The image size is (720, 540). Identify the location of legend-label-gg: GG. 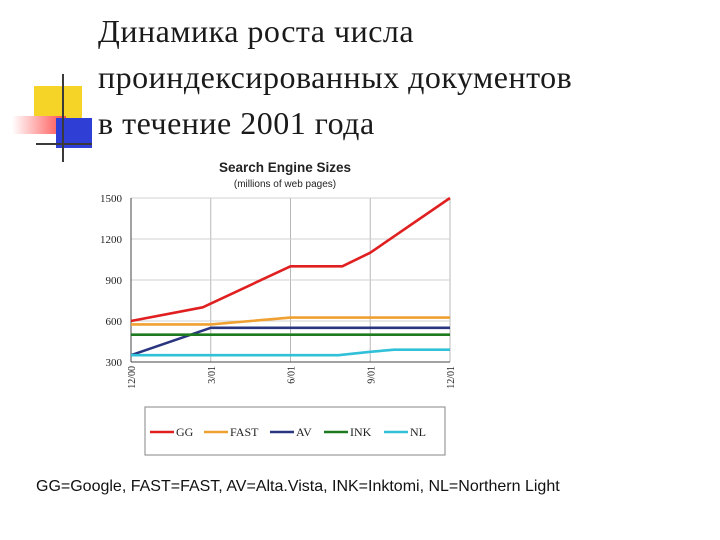
(185, 432).